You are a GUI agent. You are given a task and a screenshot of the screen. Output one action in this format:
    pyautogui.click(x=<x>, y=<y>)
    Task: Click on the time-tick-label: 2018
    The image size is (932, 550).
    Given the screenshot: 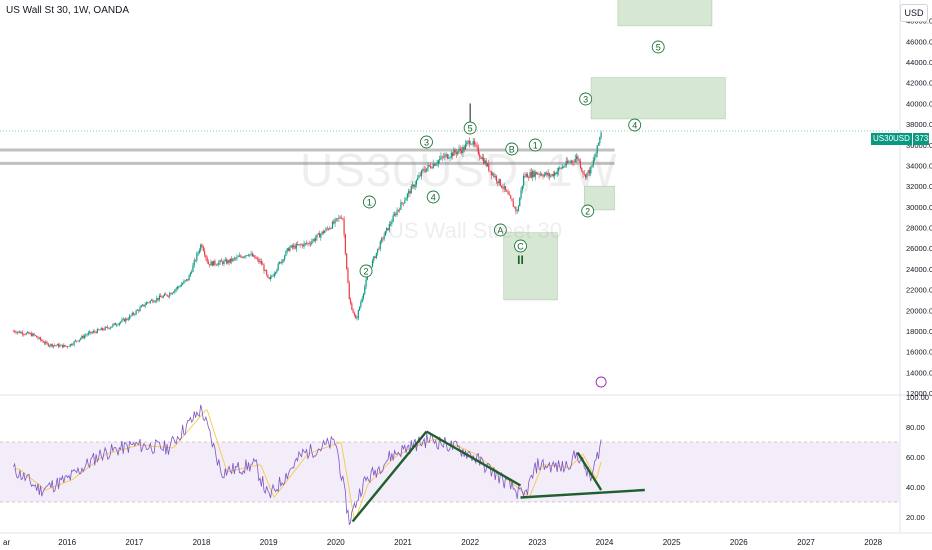 What is the action you would take?
    pyautogui.click(x=202, y=542)
    